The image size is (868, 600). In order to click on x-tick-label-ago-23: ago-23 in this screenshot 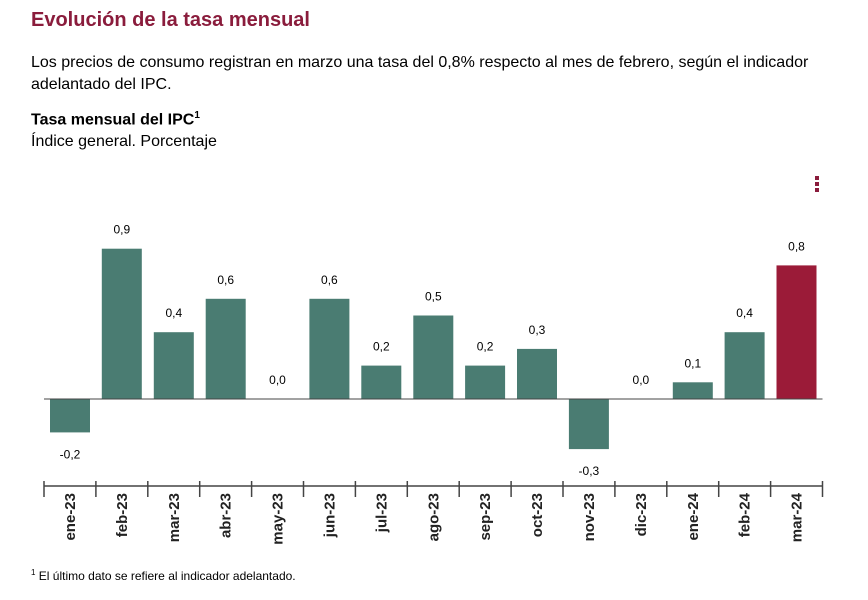, I will do `click(433, 517)`.